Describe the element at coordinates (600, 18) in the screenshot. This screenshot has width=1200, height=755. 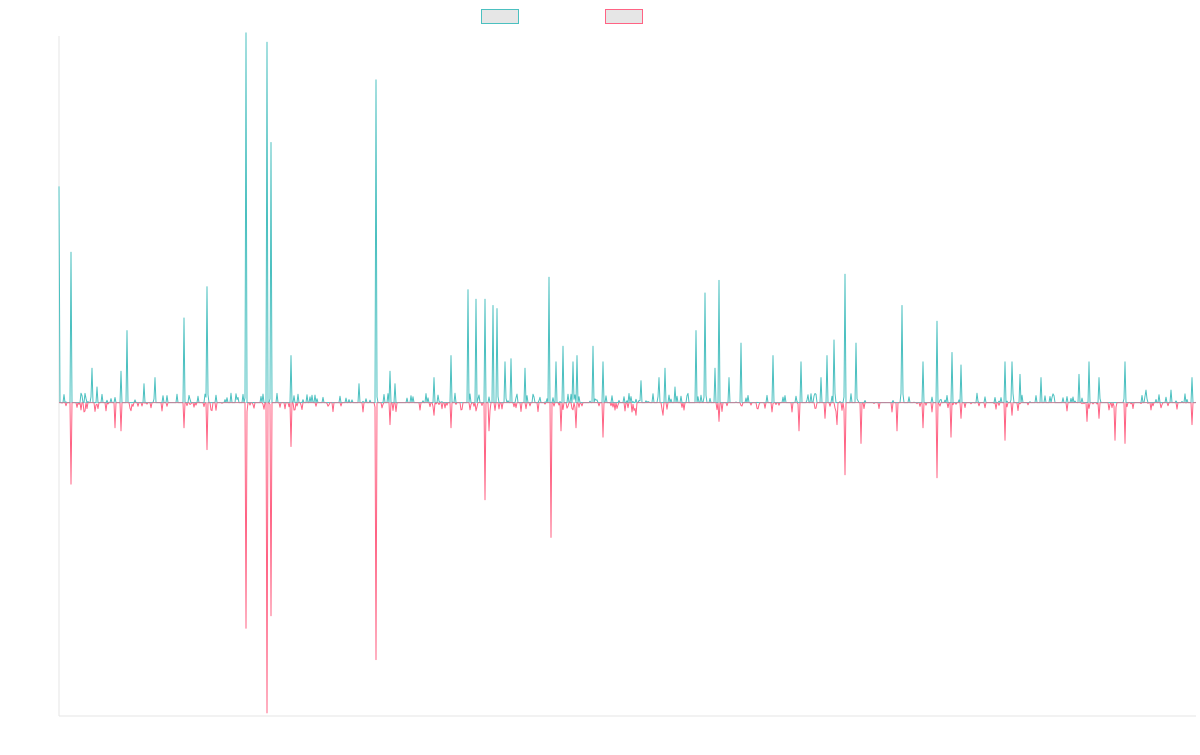
I see `legend` at that location.